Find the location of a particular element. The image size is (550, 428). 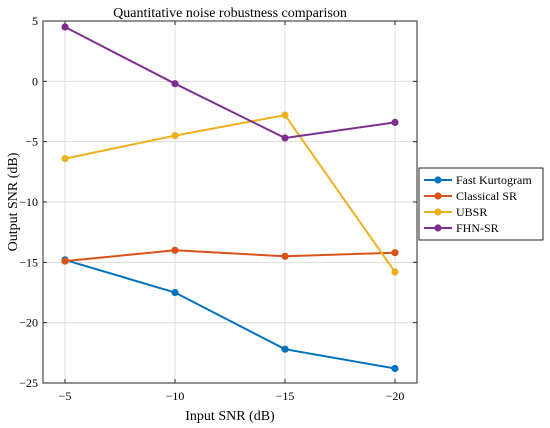

y-tick-label: −25 is located at coordinates (28, 383).